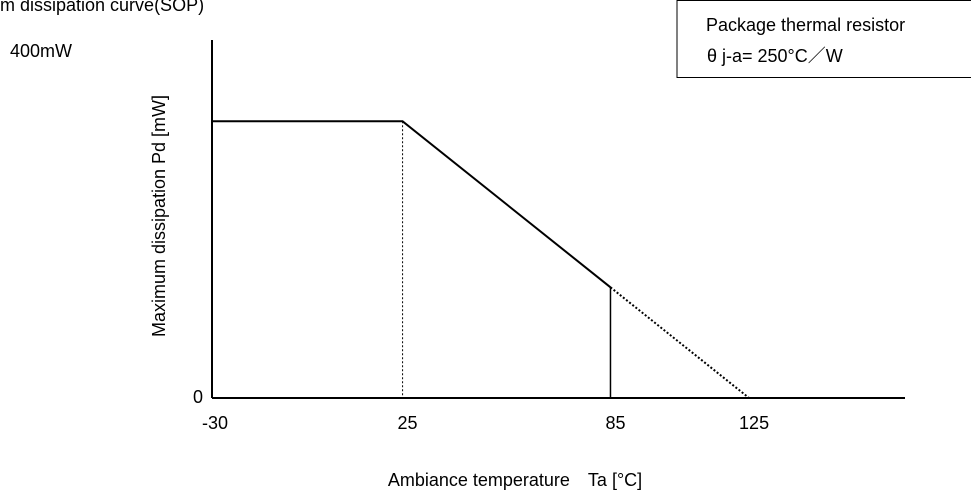 This screenshot has height=495, width=971. What do you see at coordinates (102, 7) in the screenshot?
I see `chart-title: m dissipation curve(SOP)` at bounding box center [102, 7].